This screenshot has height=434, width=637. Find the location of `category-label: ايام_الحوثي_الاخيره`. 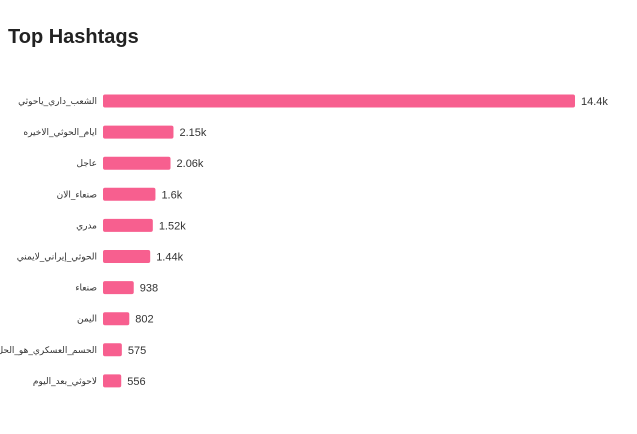

category-label: ايام_الحوثي_الاخيره is located at coordinates (60, 133).